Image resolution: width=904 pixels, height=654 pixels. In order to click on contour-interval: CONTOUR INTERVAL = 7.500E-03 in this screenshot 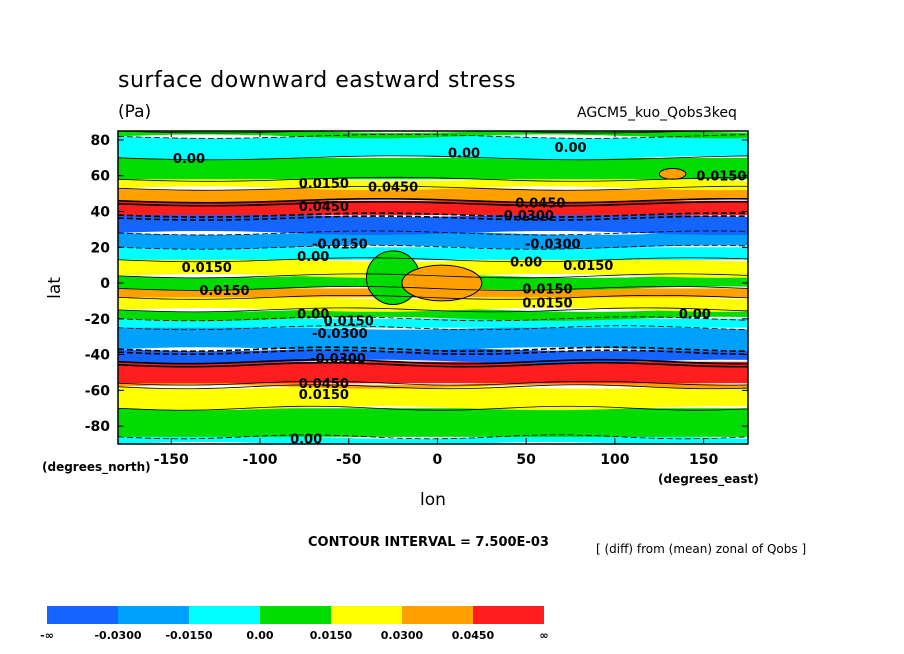, I will do `click(428, 542)`.